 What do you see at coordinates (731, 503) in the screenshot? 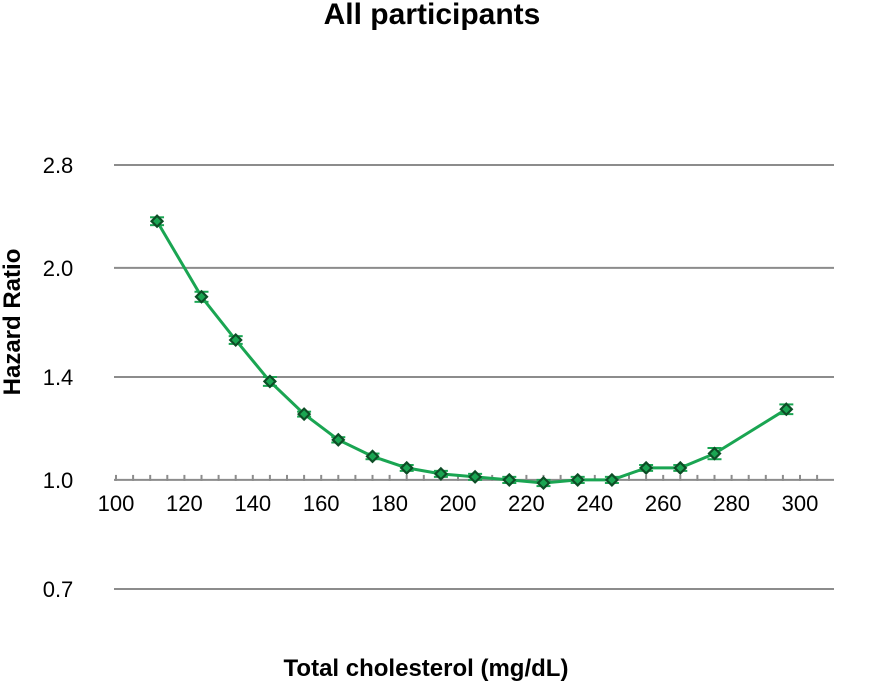
I see `x-tick-label: 280` at bounding box center [731, 503].